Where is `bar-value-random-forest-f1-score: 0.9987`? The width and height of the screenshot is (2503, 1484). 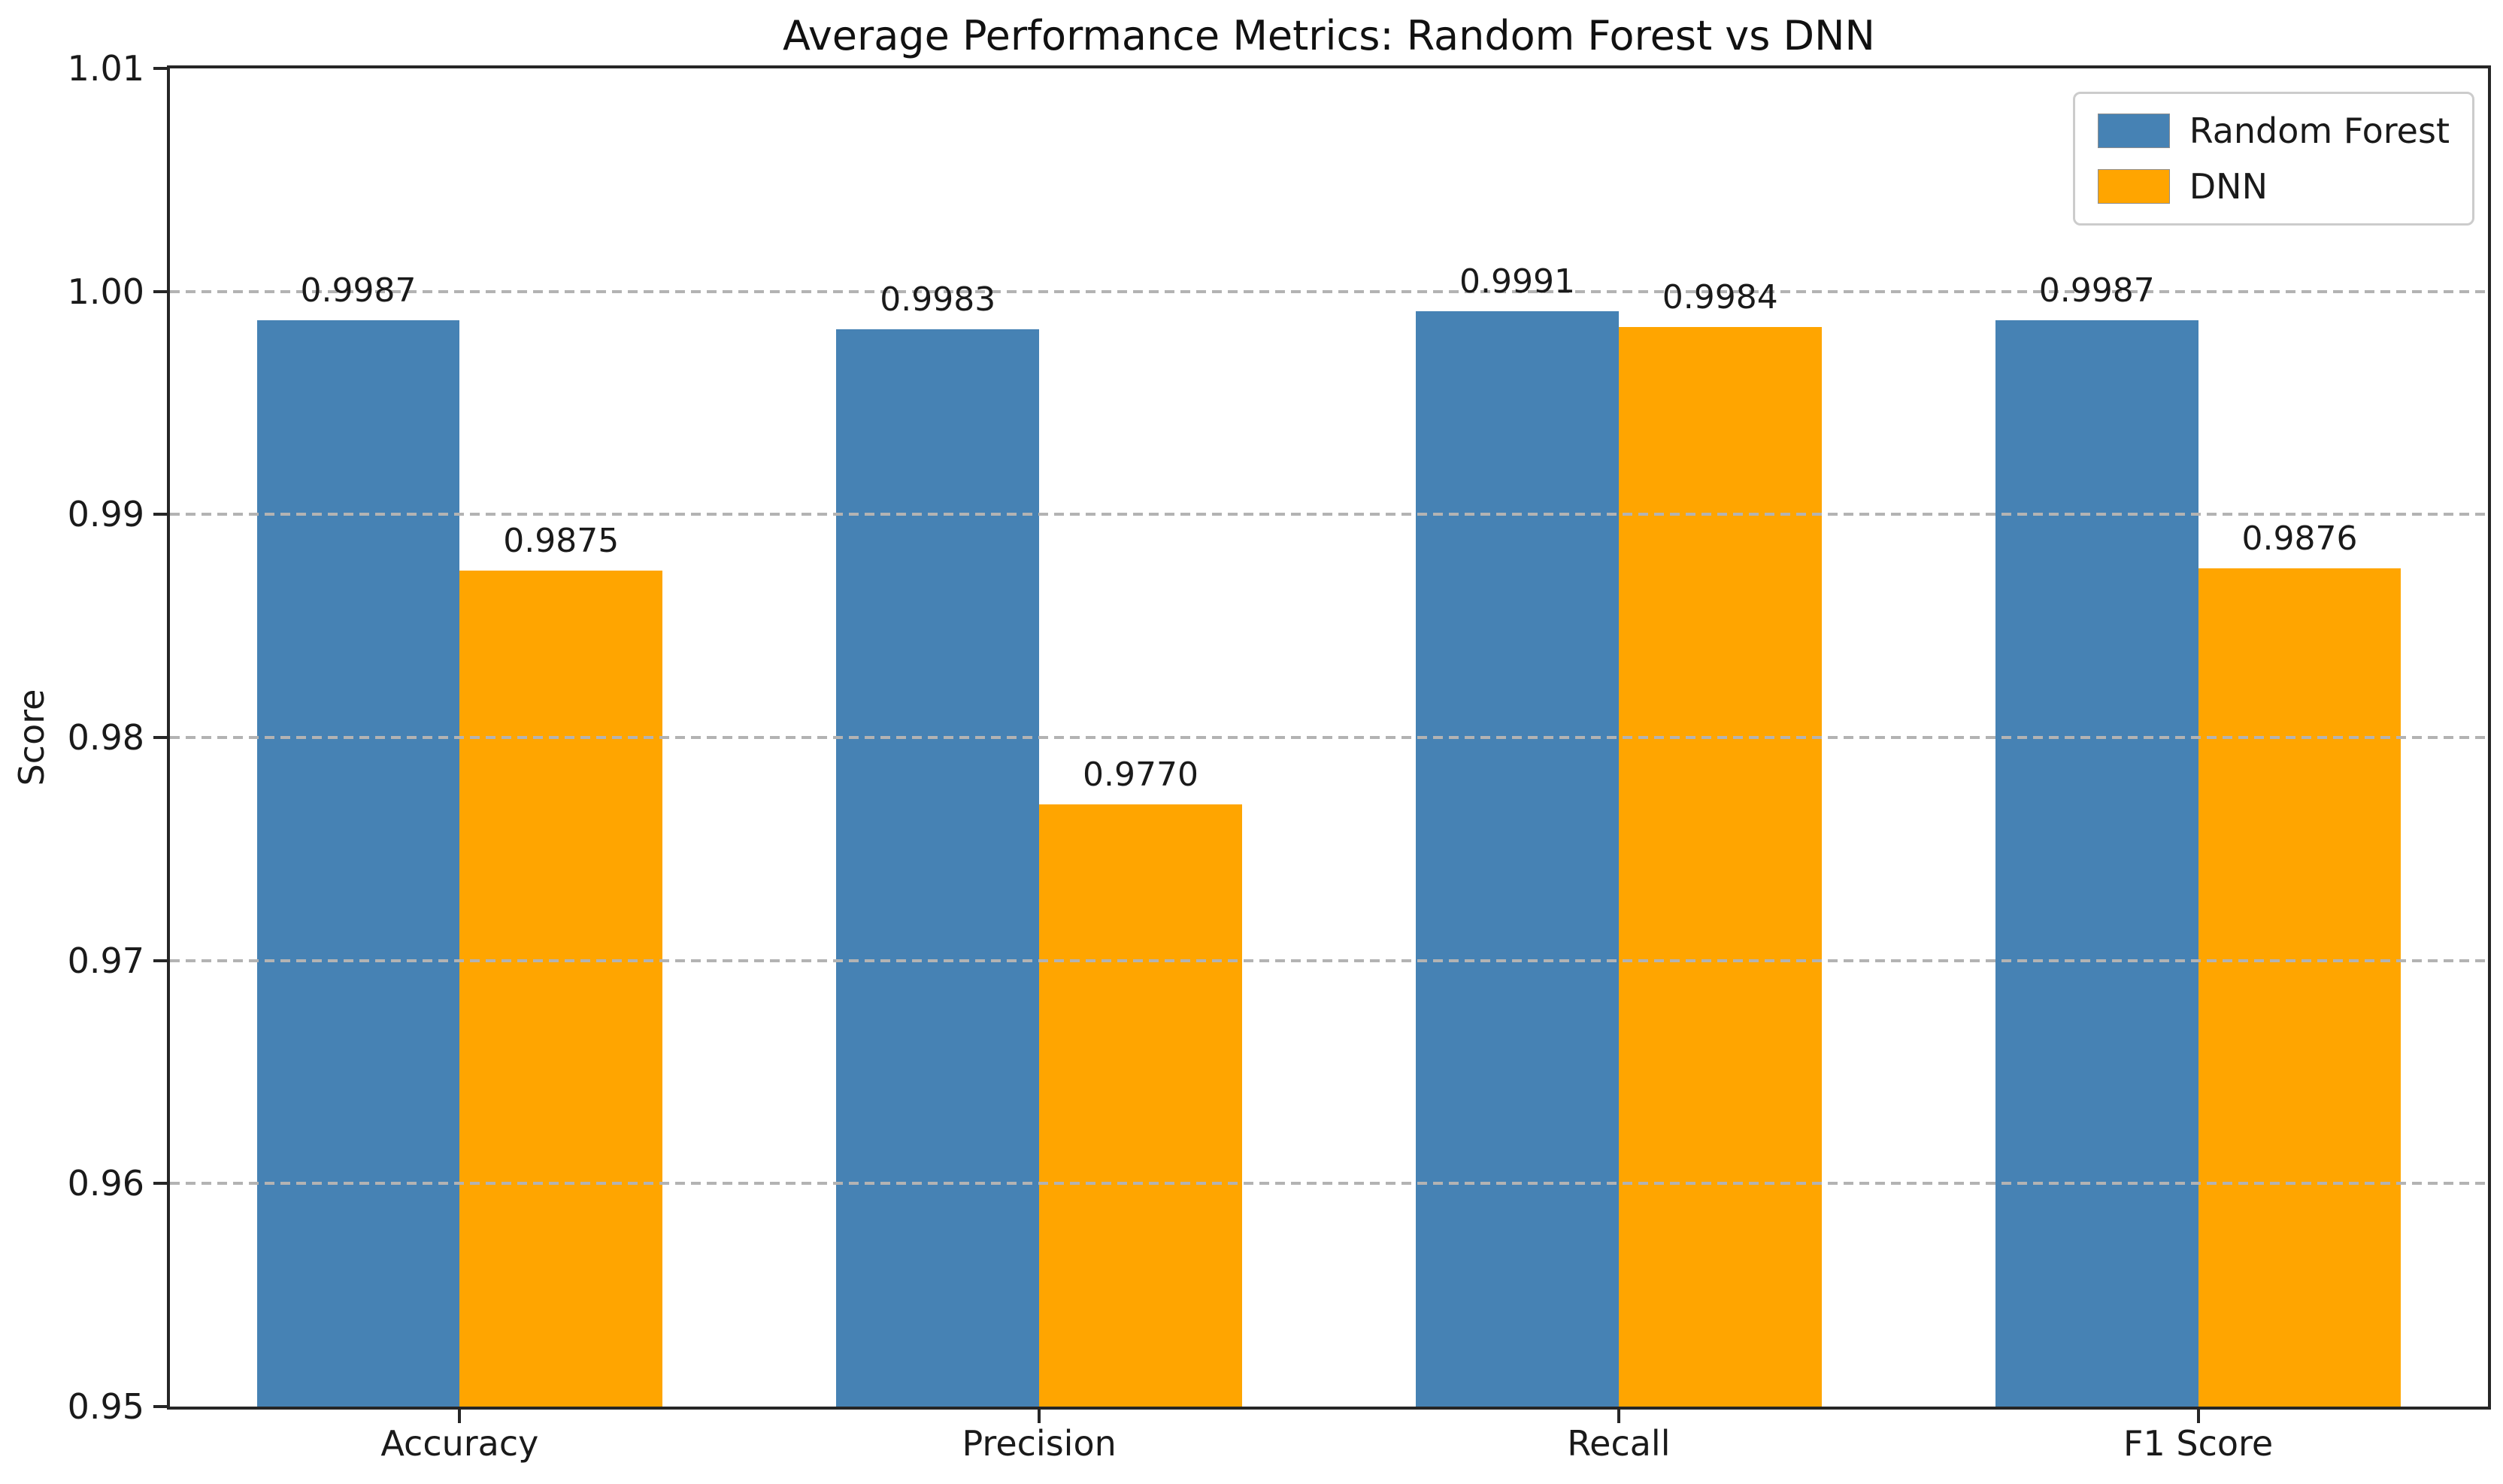
bar-value-random-forest-f1-score: 0.9987 is located at coordinates (2096, 290).